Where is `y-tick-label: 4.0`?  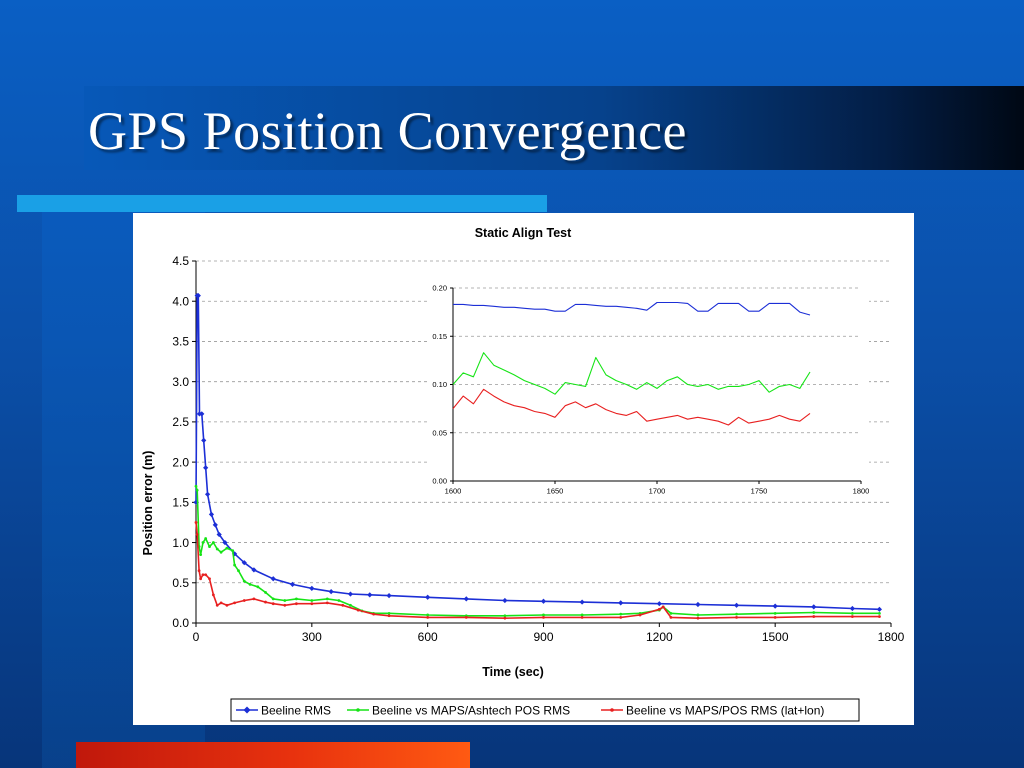
y-tick-label: 4.0 is located at coordinates (180, 301).